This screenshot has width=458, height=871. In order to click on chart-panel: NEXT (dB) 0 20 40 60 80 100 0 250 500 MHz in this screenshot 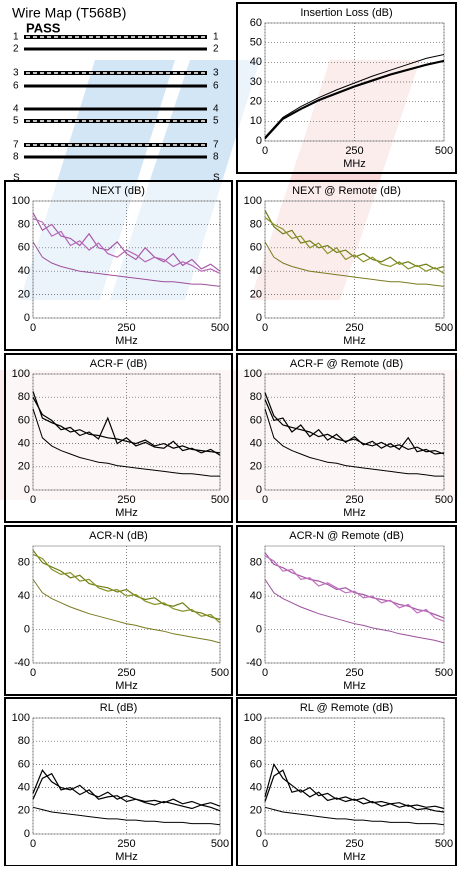, I will do `click(118, 265)`.